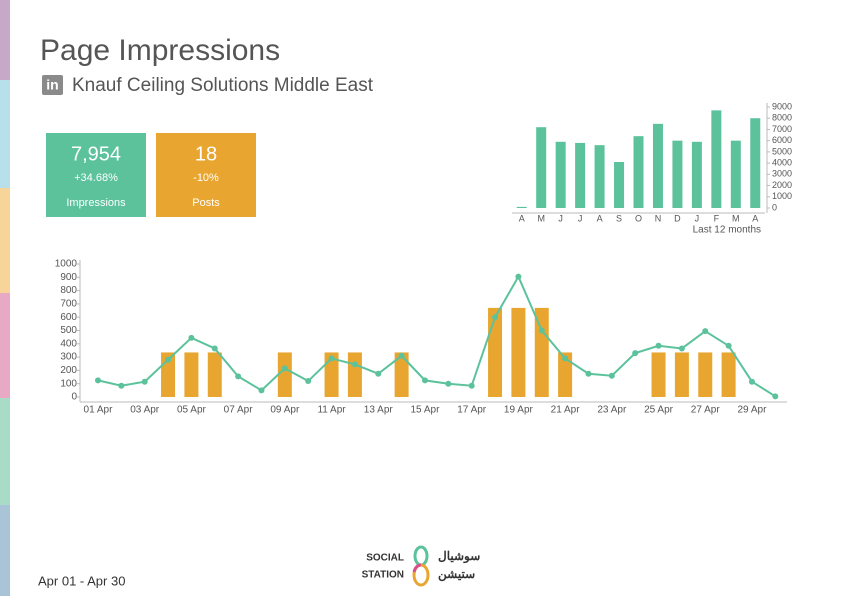  I want to click on date-range: Apr 01 - Apr 30, so click(81, 580).